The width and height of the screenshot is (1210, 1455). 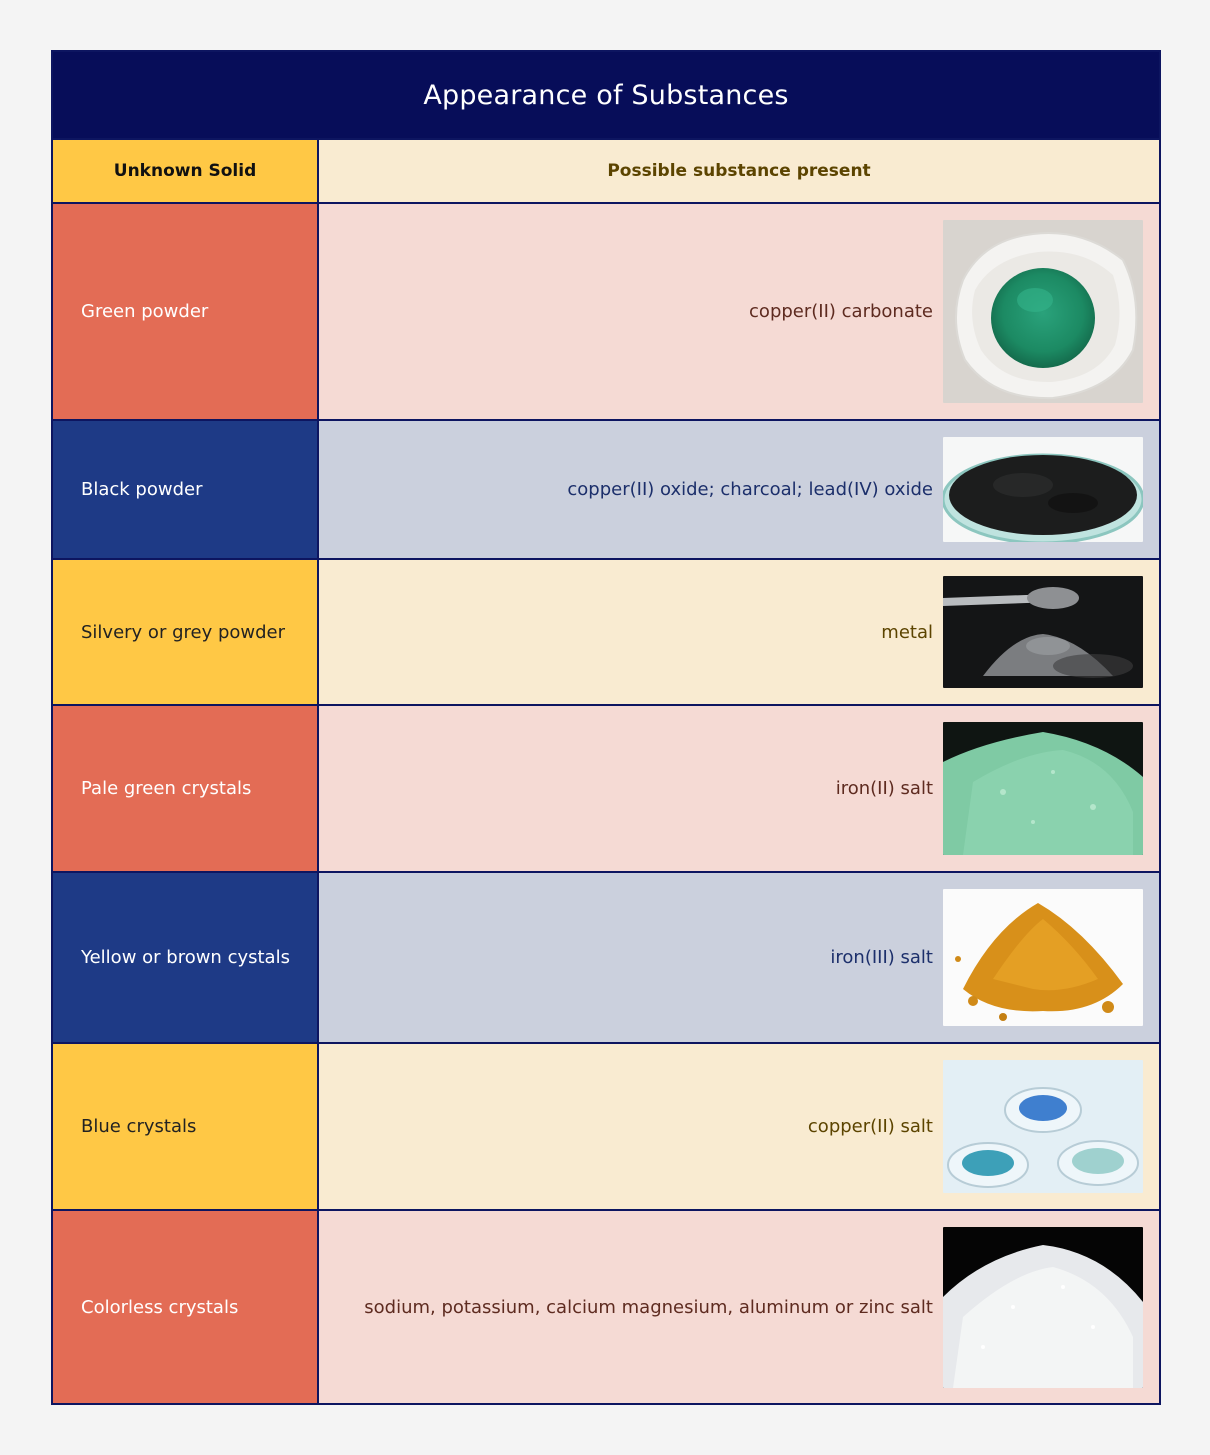 What do you see at coordinates (186, 171) in the screenshot?
I see `header-unknown-solid: Unknown Solid` at bounding box center [186, 171].